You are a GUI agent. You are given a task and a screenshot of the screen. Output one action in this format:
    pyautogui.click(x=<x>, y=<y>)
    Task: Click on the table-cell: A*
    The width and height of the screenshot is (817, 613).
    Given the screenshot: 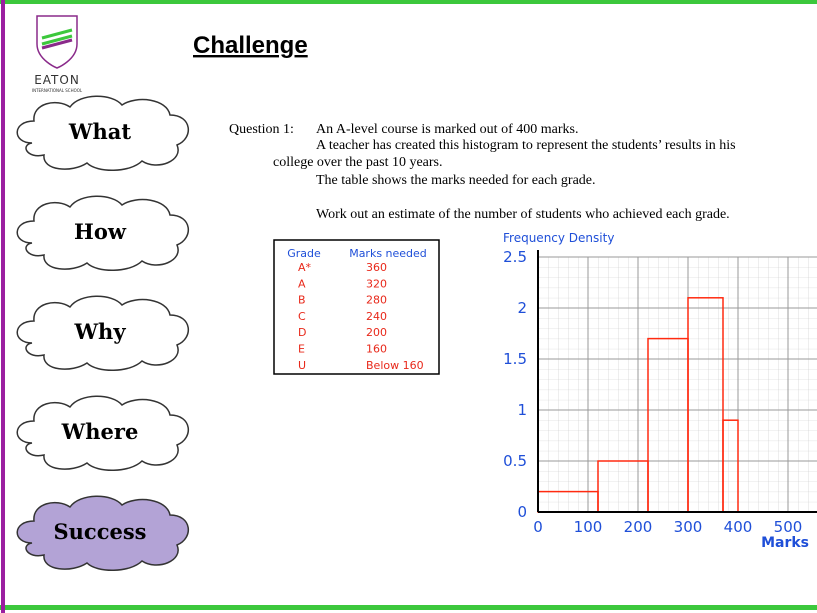 What is the action you would take?
    pyautogui.click(x=305, y=267)
    